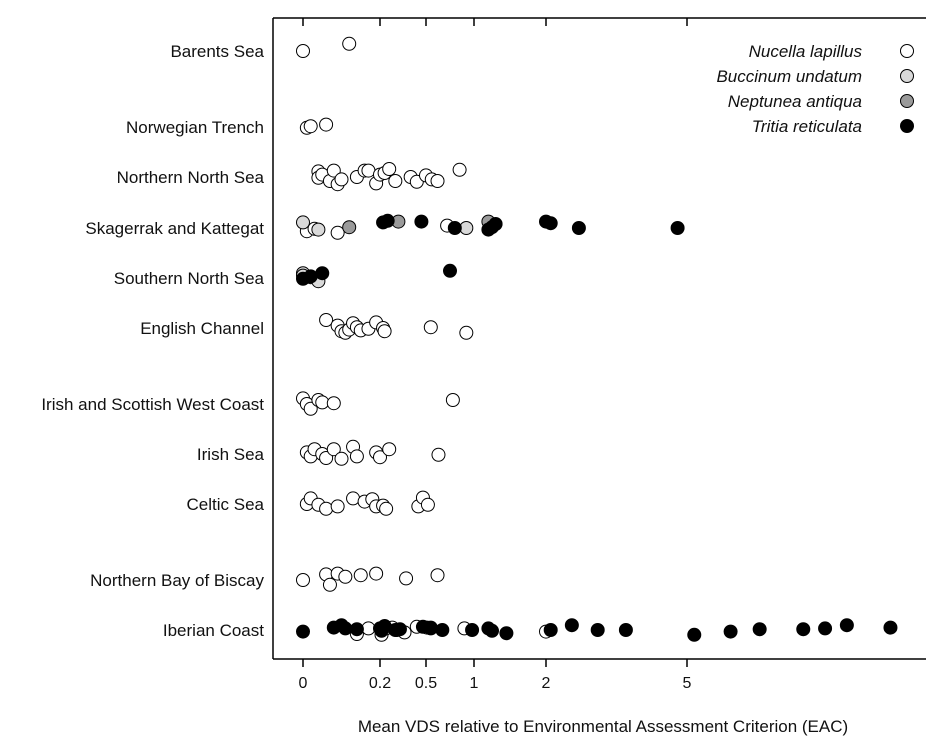 This screenshot has width=926, height=736. I want to click on region-label: Irish and Scottish West Coast, so click(152, 404).